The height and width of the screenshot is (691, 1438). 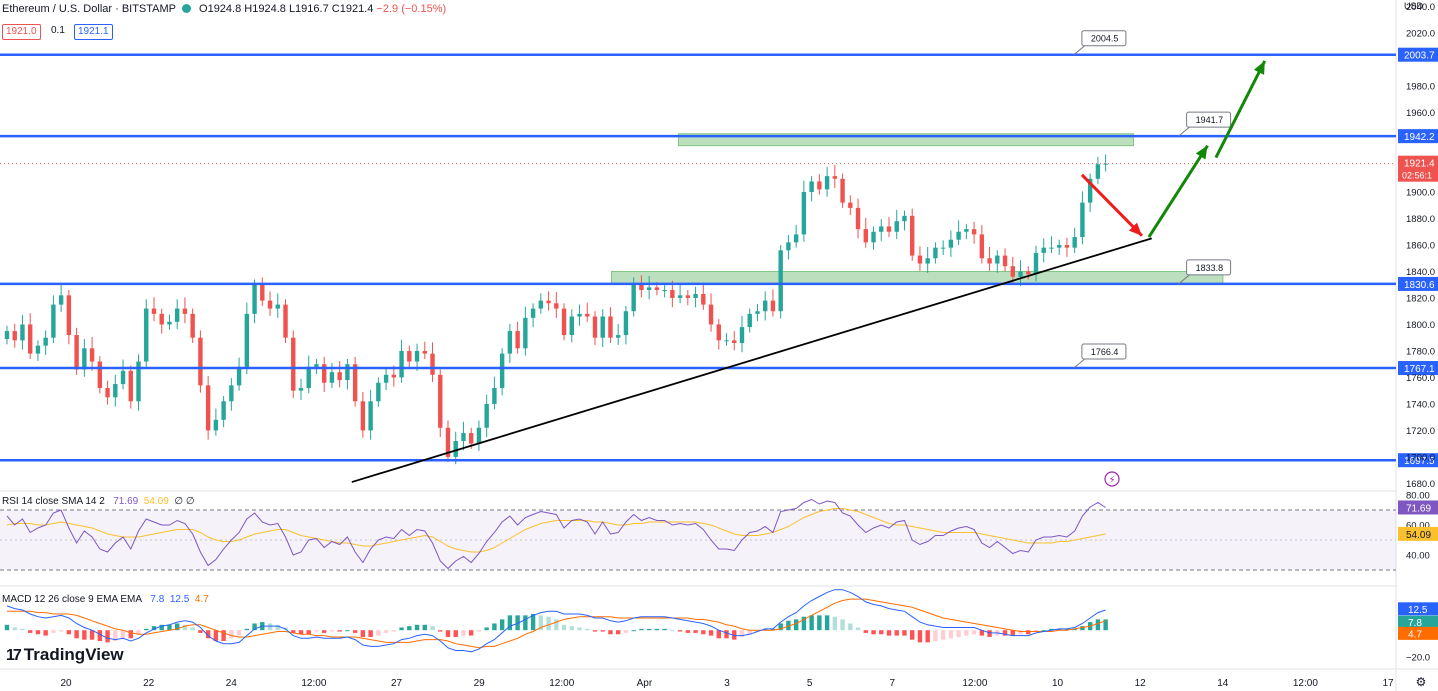 I want to click on price-tick-label: 1700.0, so click(x=1420, y=457).